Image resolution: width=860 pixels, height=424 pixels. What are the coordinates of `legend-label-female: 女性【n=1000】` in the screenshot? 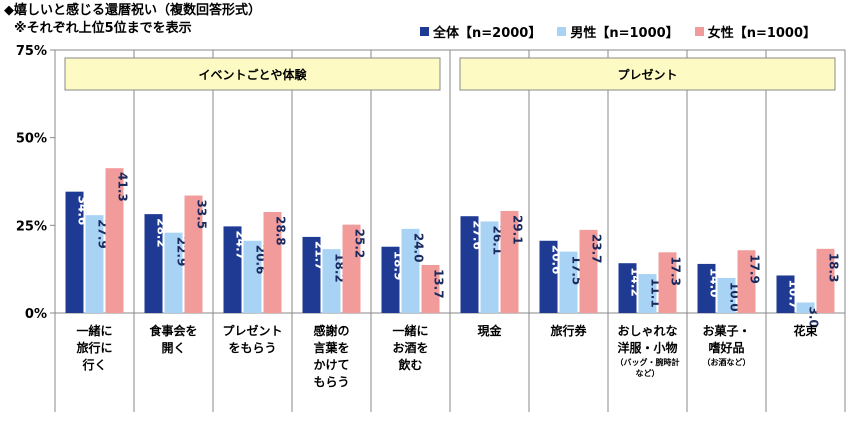 It's located at (762, 33).